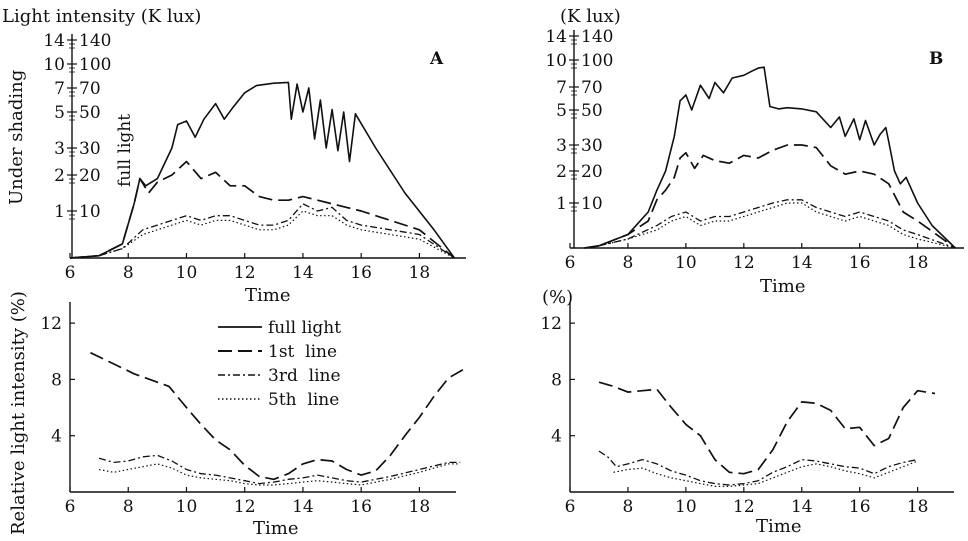 This screenshot has width=968, height=541. What do you see at coordinates (936, 59) in the screenshot?
I see `panel-b-letter: B` at bounding box center [936, 59].